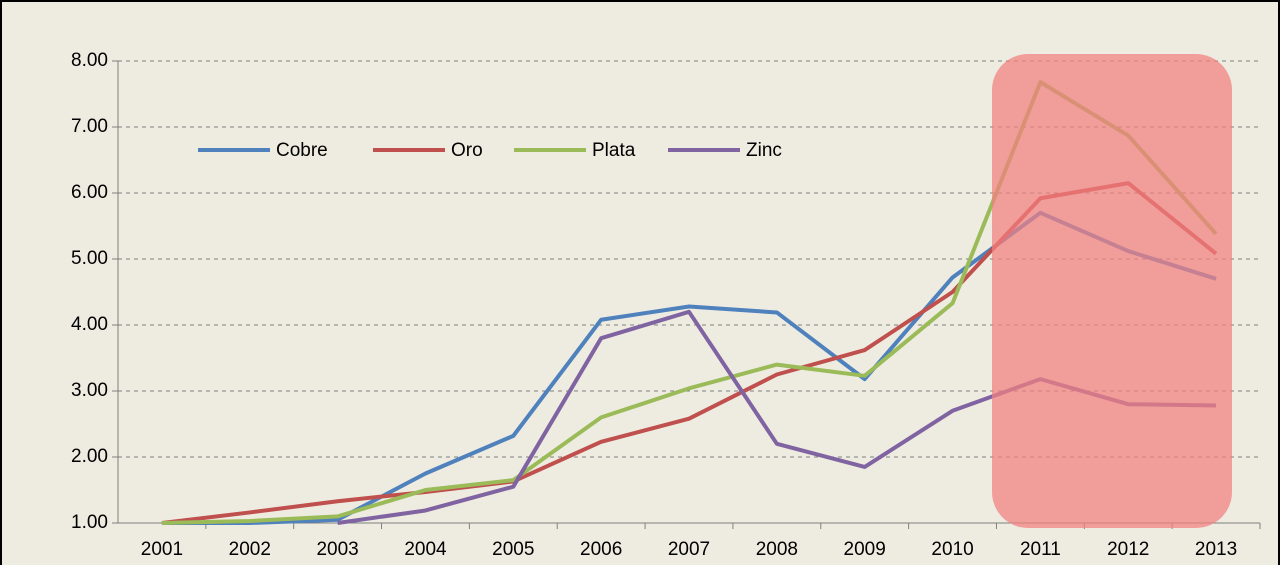 The height and width of the screenshot is (565, 1280). Describe the element at coordinates (1216, 549) in the screenshot. I see `x-tick-label: 2013` at that location.